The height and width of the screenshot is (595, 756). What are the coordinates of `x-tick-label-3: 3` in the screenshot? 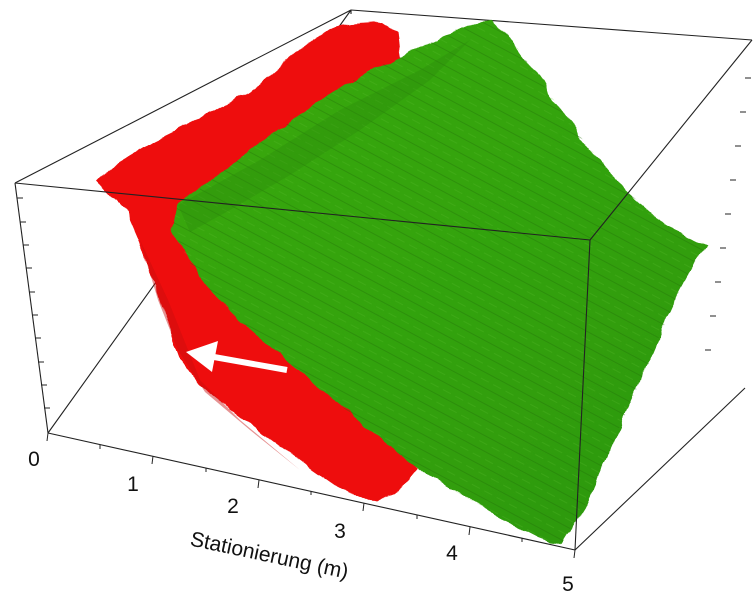 It's located at (340, 531).